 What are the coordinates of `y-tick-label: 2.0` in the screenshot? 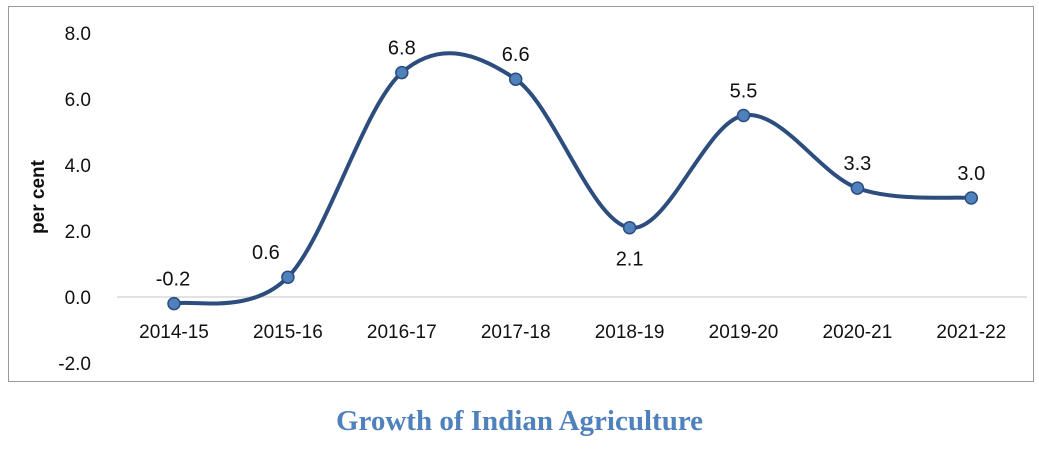 It's located at (78, 232).